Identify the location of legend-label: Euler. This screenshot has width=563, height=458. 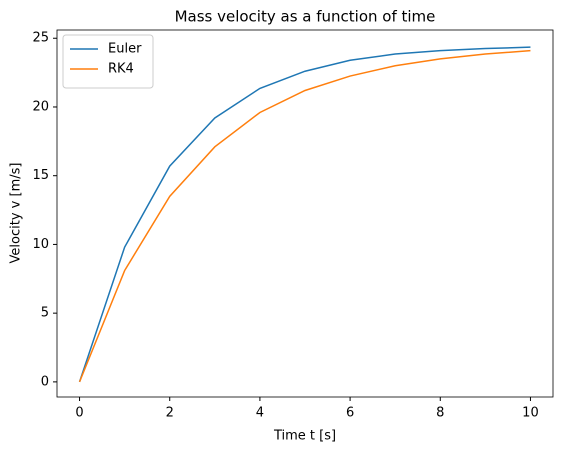
(125, 49).